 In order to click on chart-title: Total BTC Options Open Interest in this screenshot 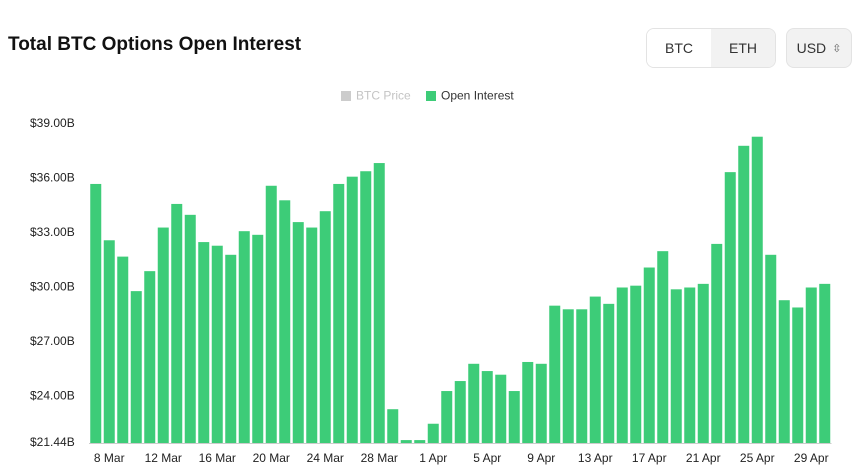, I will do `click(155, 44)`.